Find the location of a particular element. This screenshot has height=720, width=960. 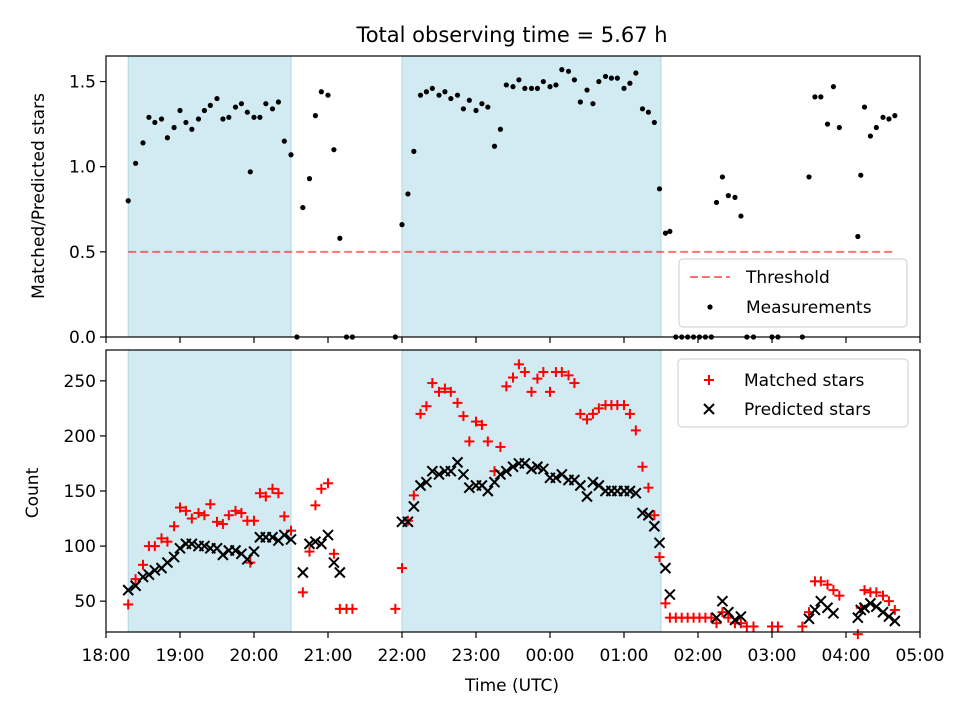

threshold-legend-label: Threshold is located at coordinates (787, 278).